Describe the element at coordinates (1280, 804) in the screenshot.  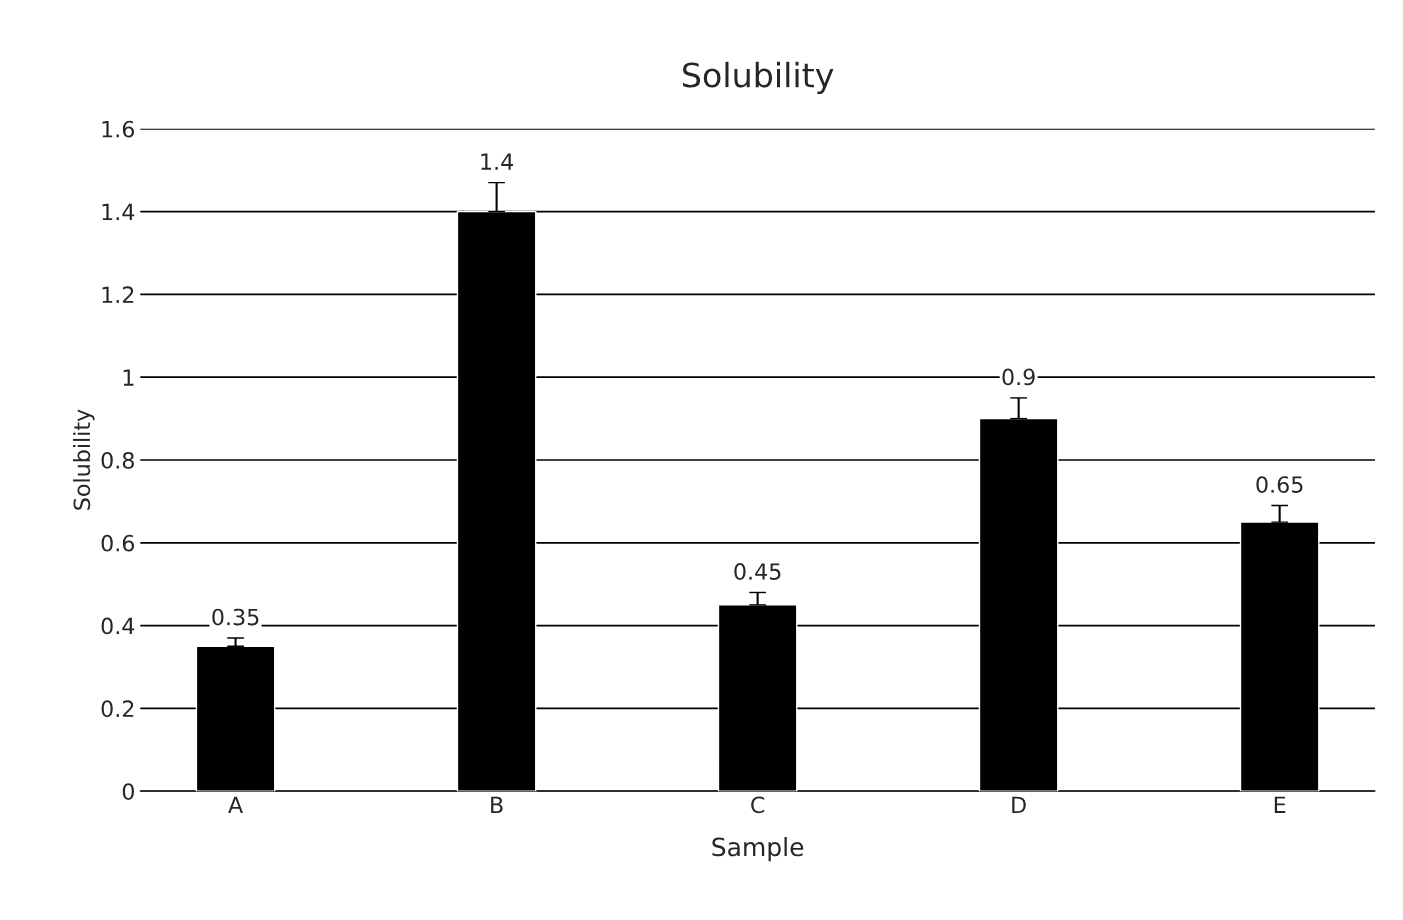
I see `x-tick-label: E` at that location.